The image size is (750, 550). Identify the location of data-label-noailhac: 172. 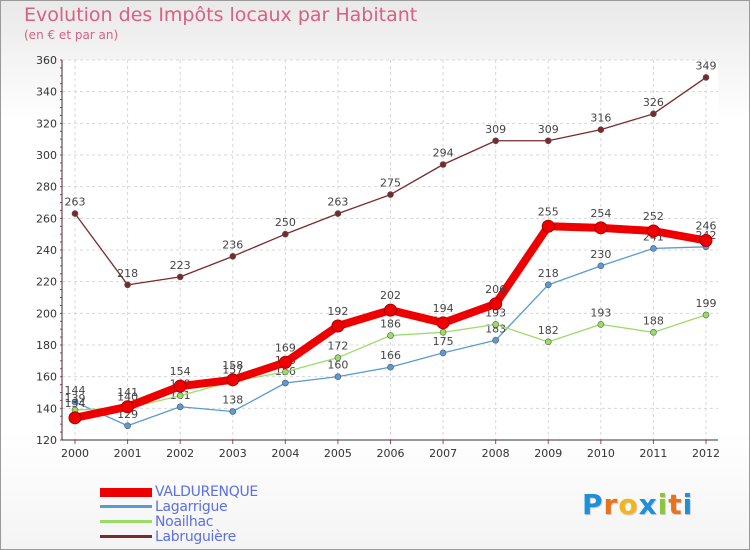
(337, 346).